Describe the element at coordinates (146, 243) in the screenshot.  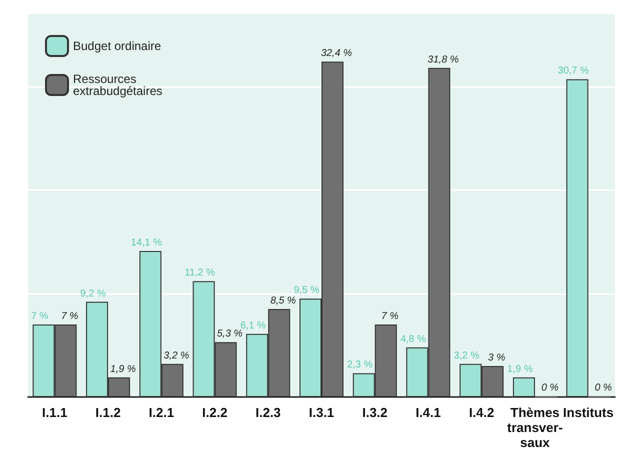
I see `data-label: 14,1 %` at that location.